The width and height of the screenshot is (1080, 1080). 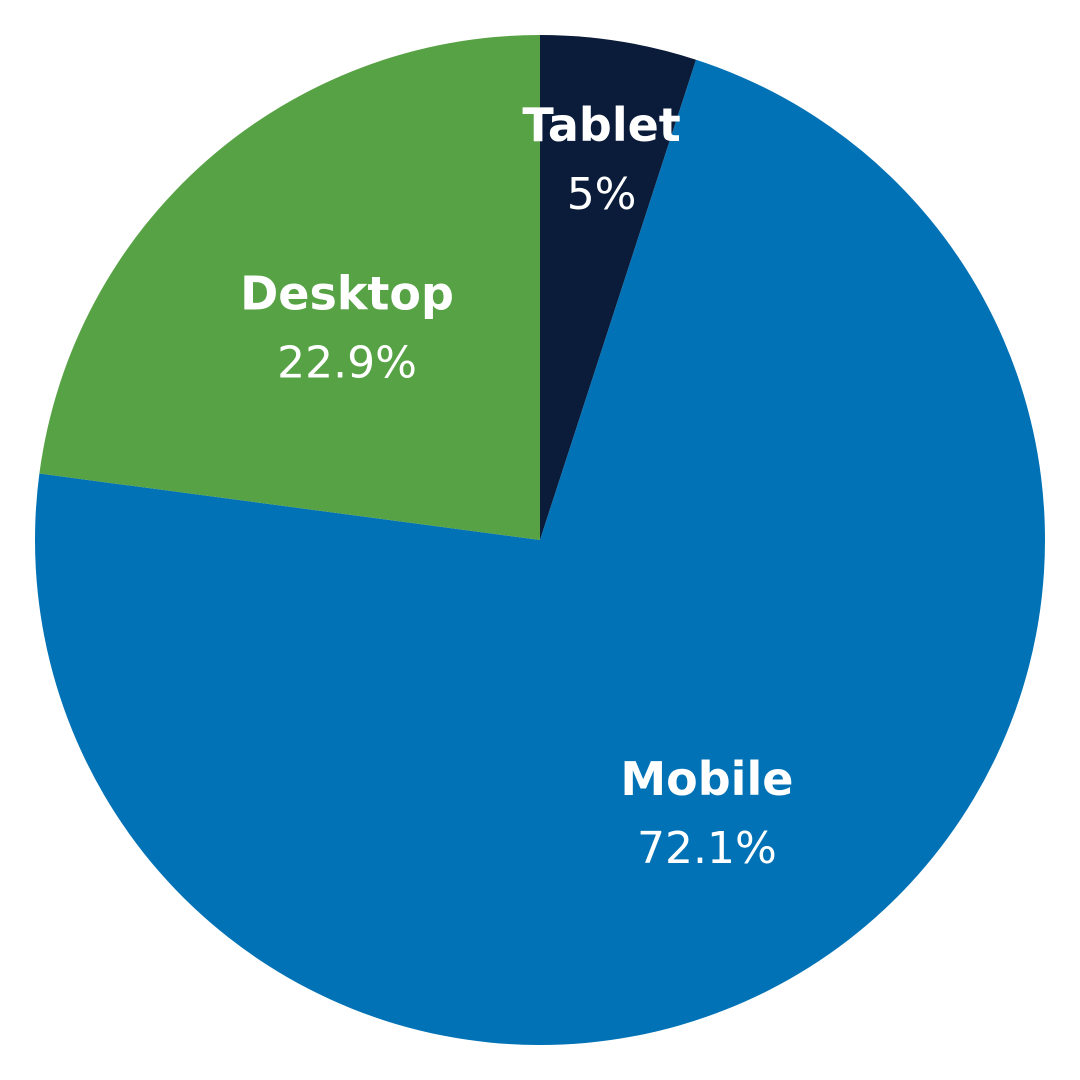 I want to click on slice-label-desktop: Desktop, so click(x=347, y=294).